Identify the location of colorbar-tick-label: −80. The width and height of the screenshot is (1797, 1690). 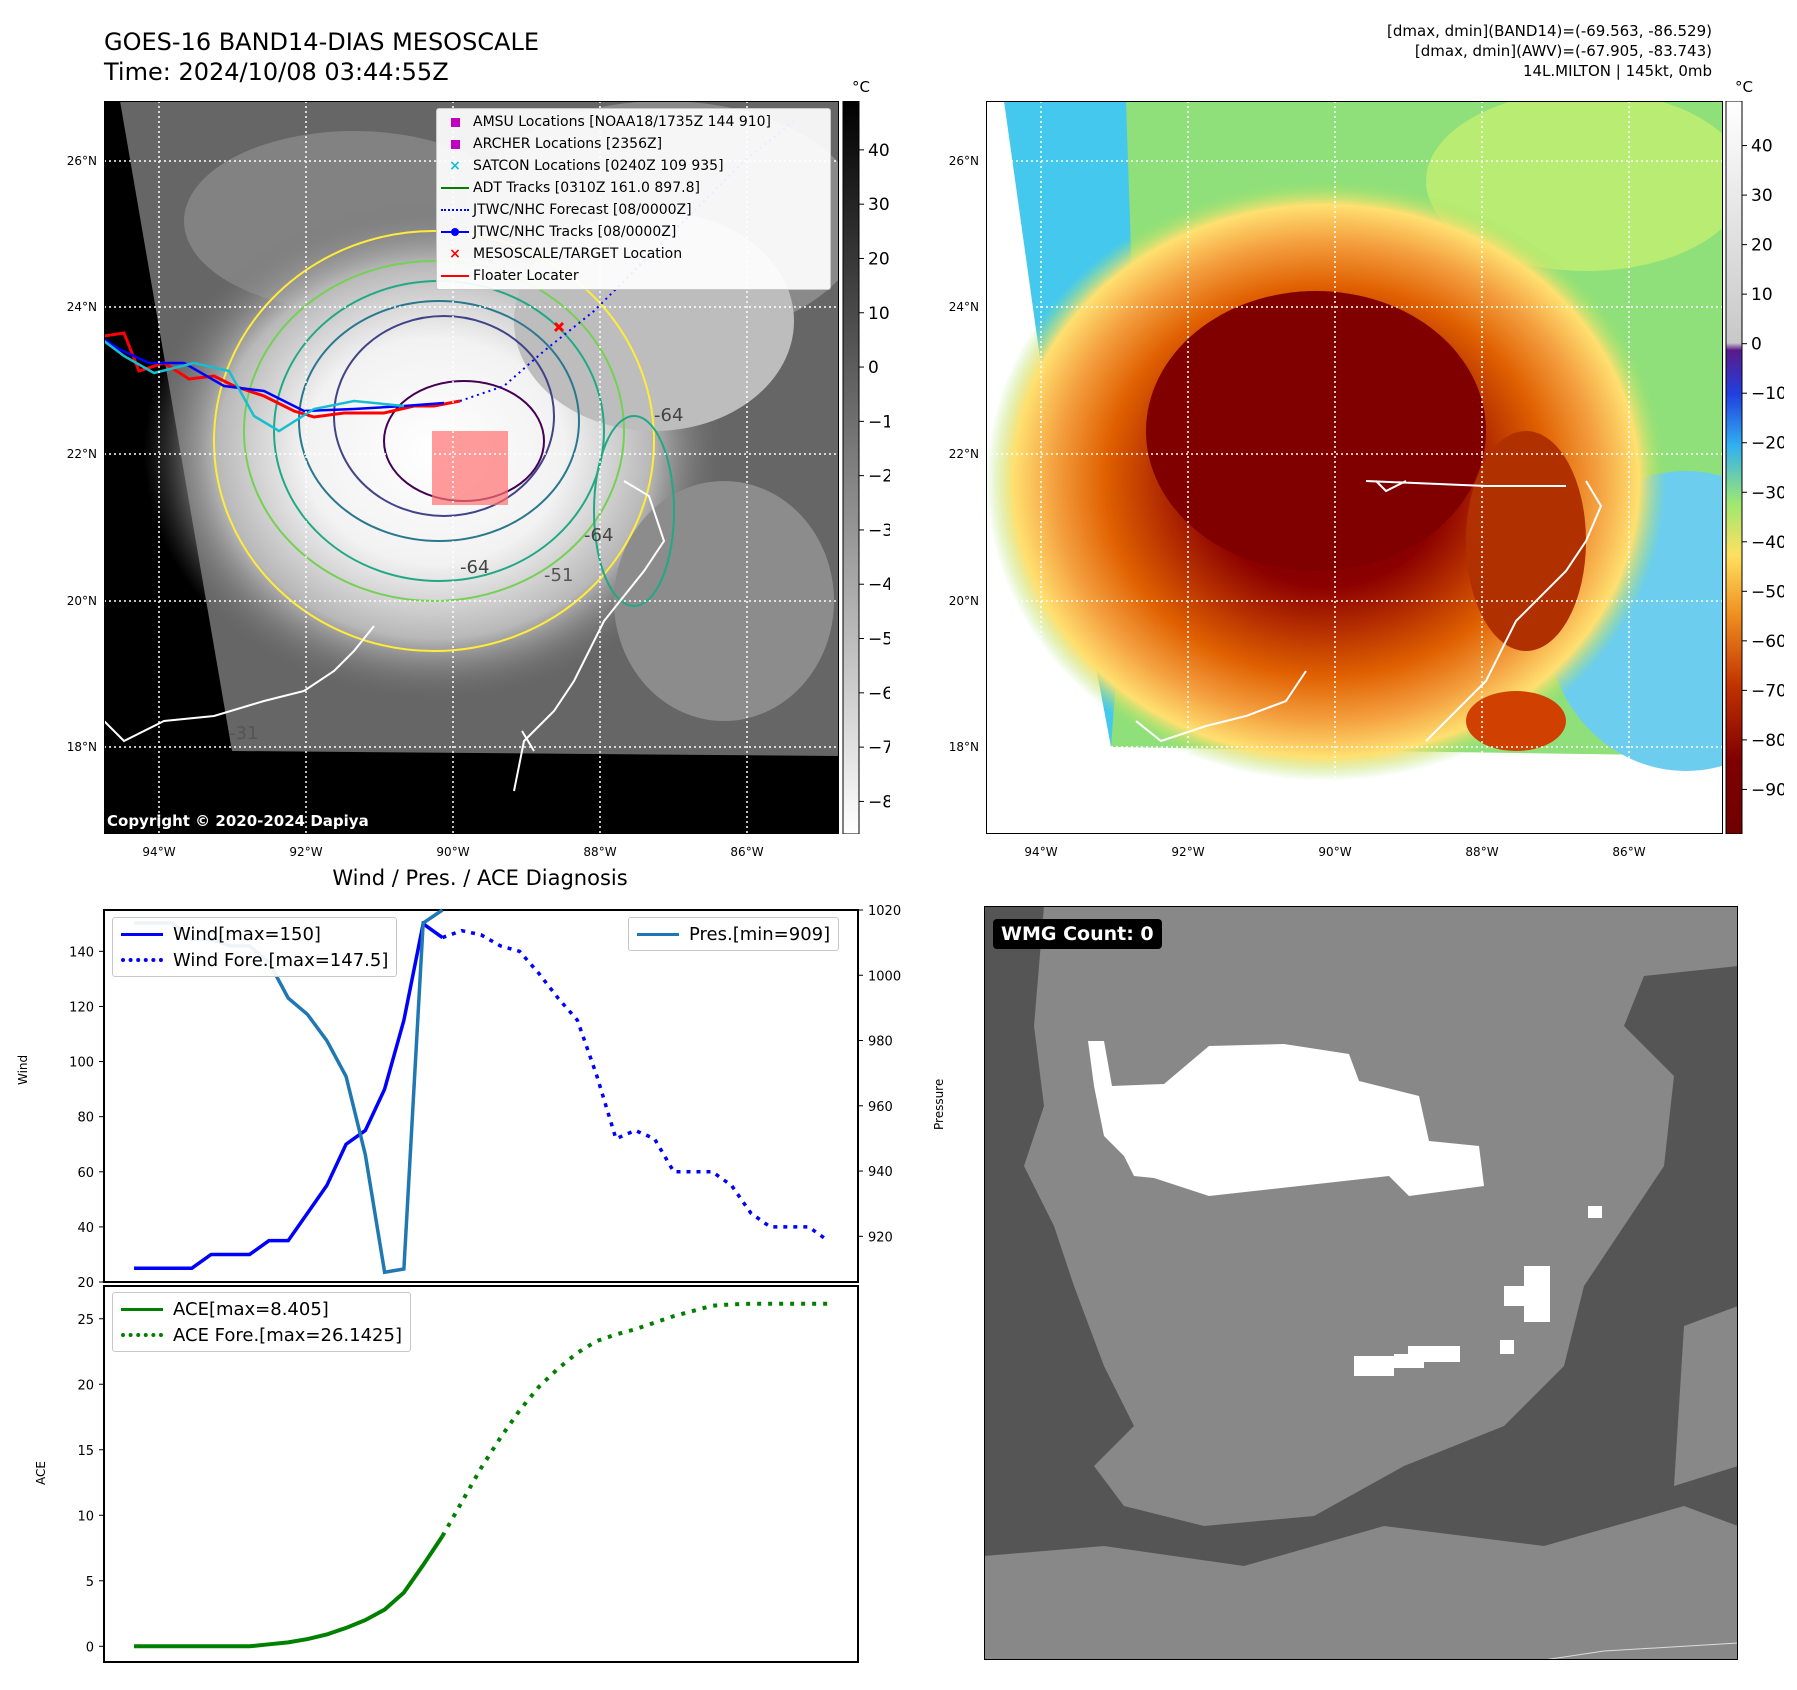
(1767, 741).